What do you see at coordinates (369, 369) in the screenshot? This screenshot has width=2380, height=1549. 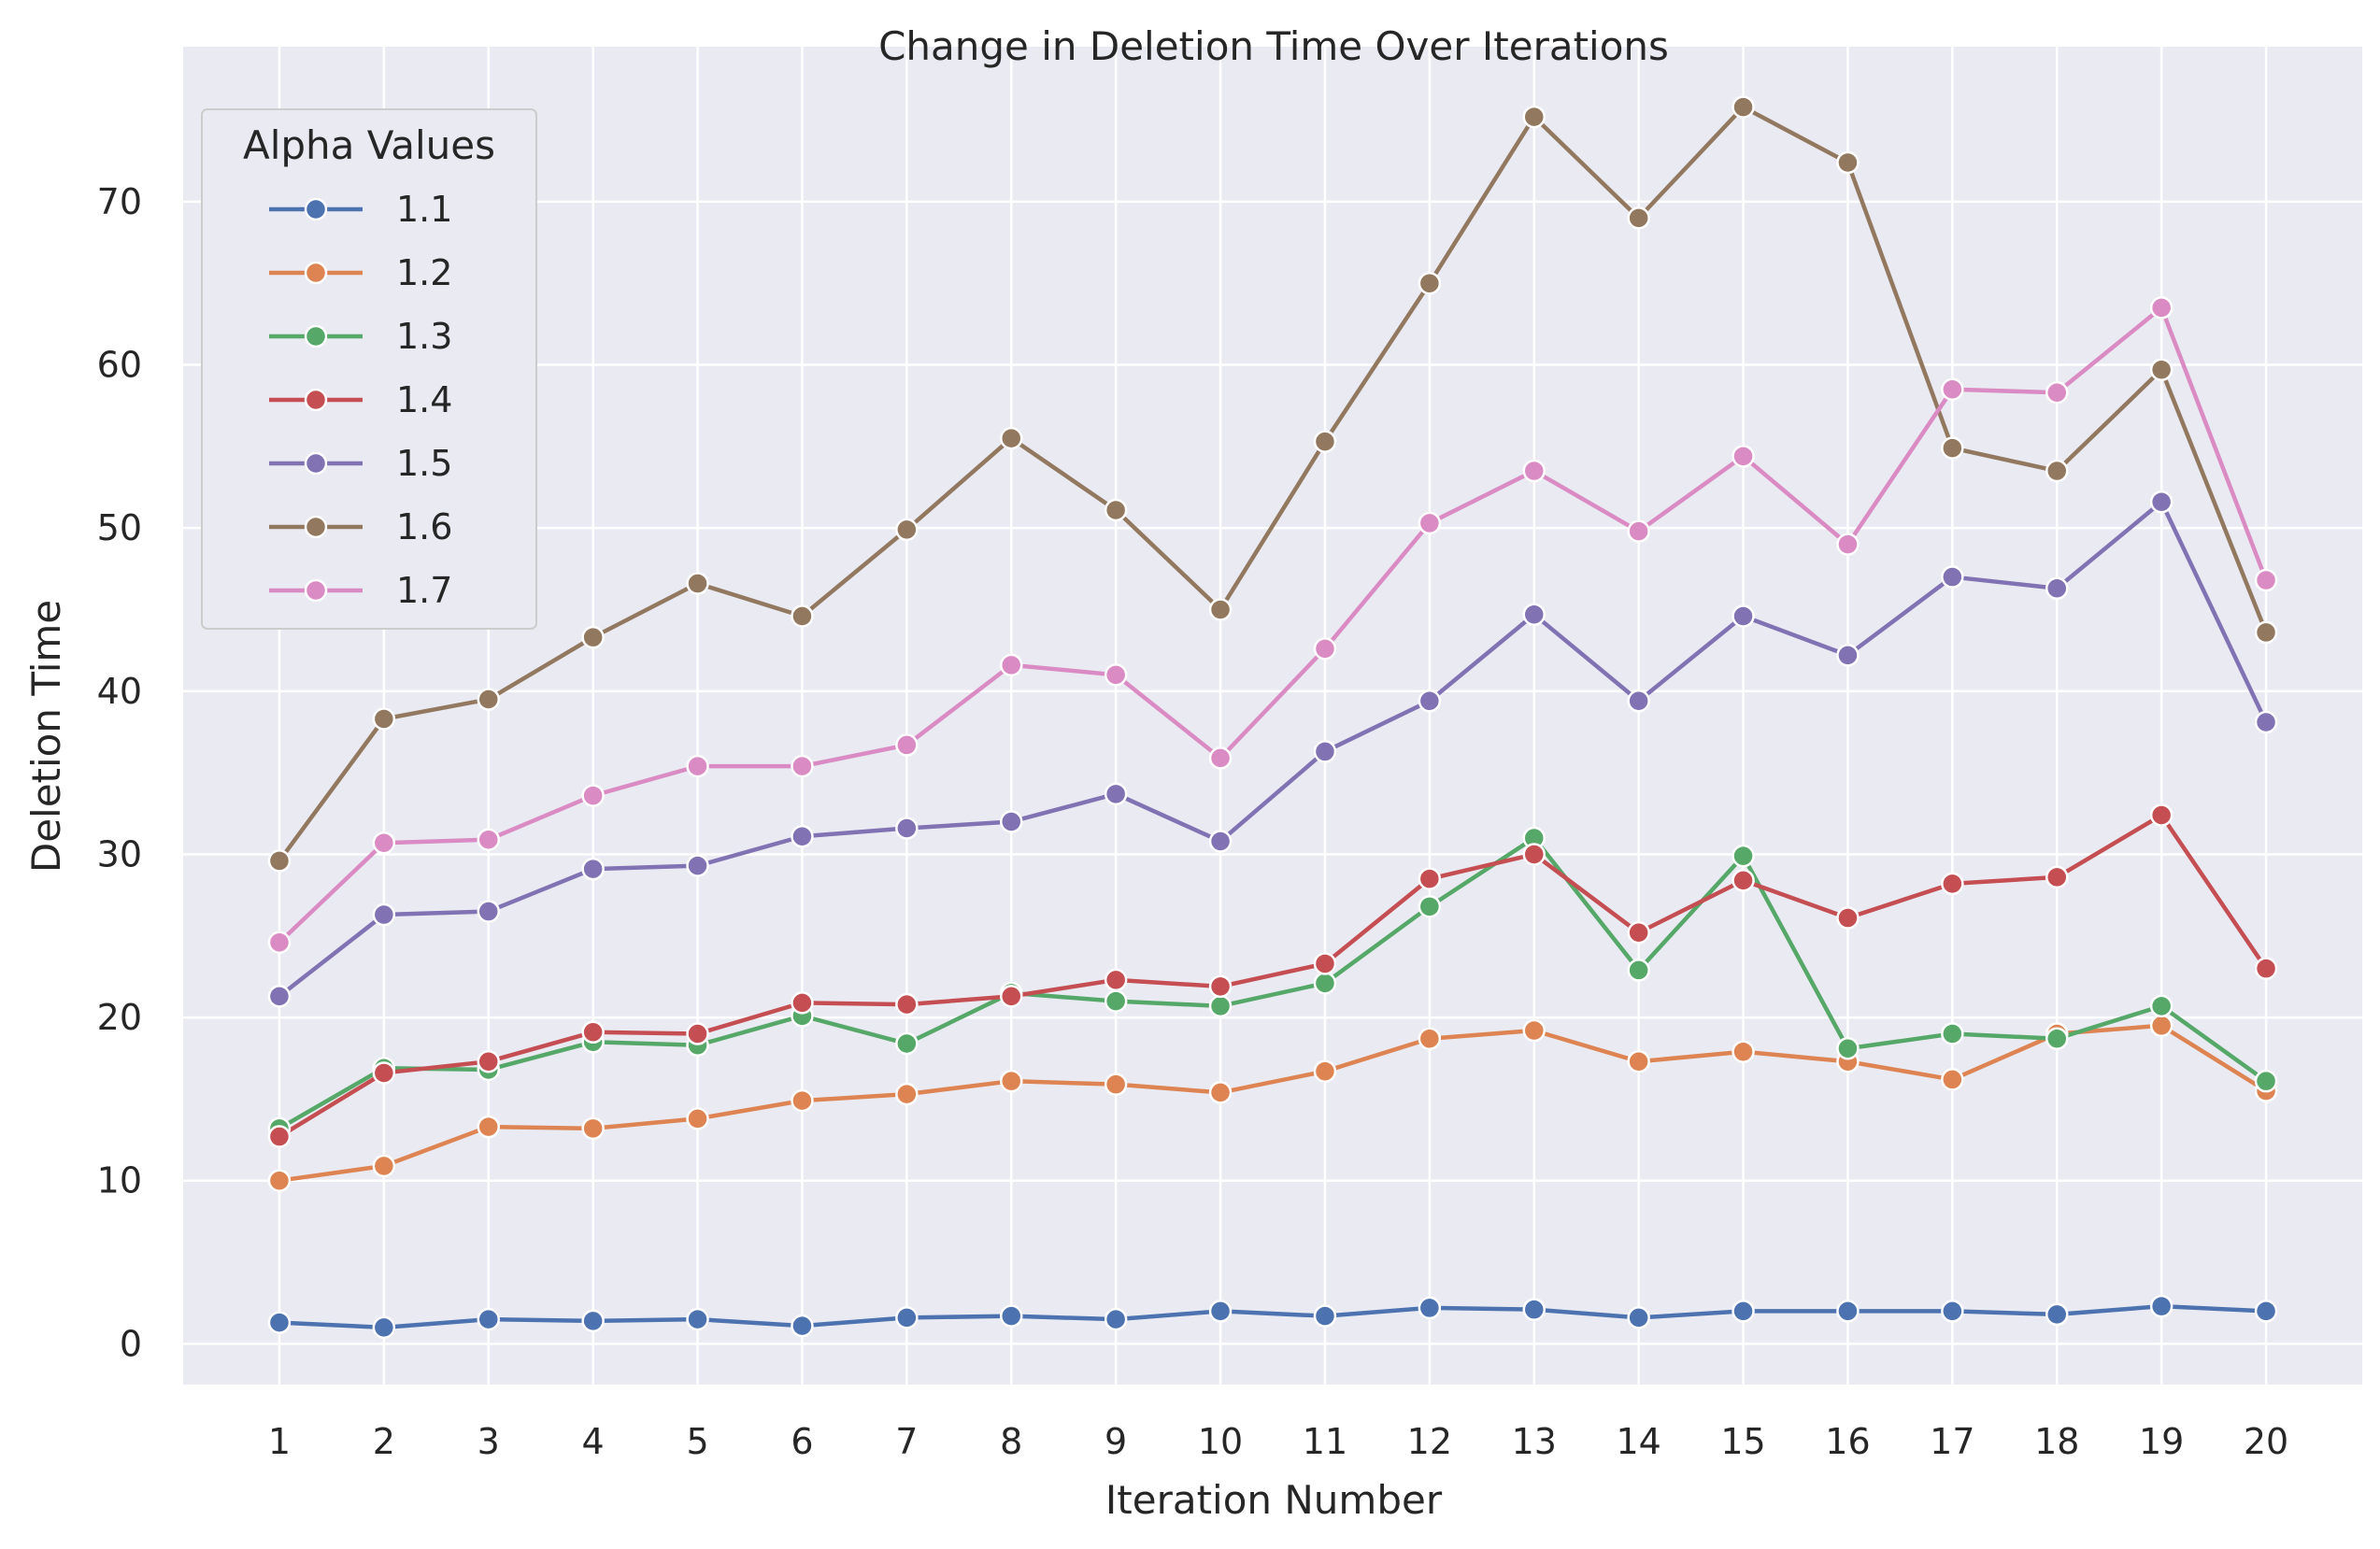 I see `legend-box` at bounding box center [369, 369].